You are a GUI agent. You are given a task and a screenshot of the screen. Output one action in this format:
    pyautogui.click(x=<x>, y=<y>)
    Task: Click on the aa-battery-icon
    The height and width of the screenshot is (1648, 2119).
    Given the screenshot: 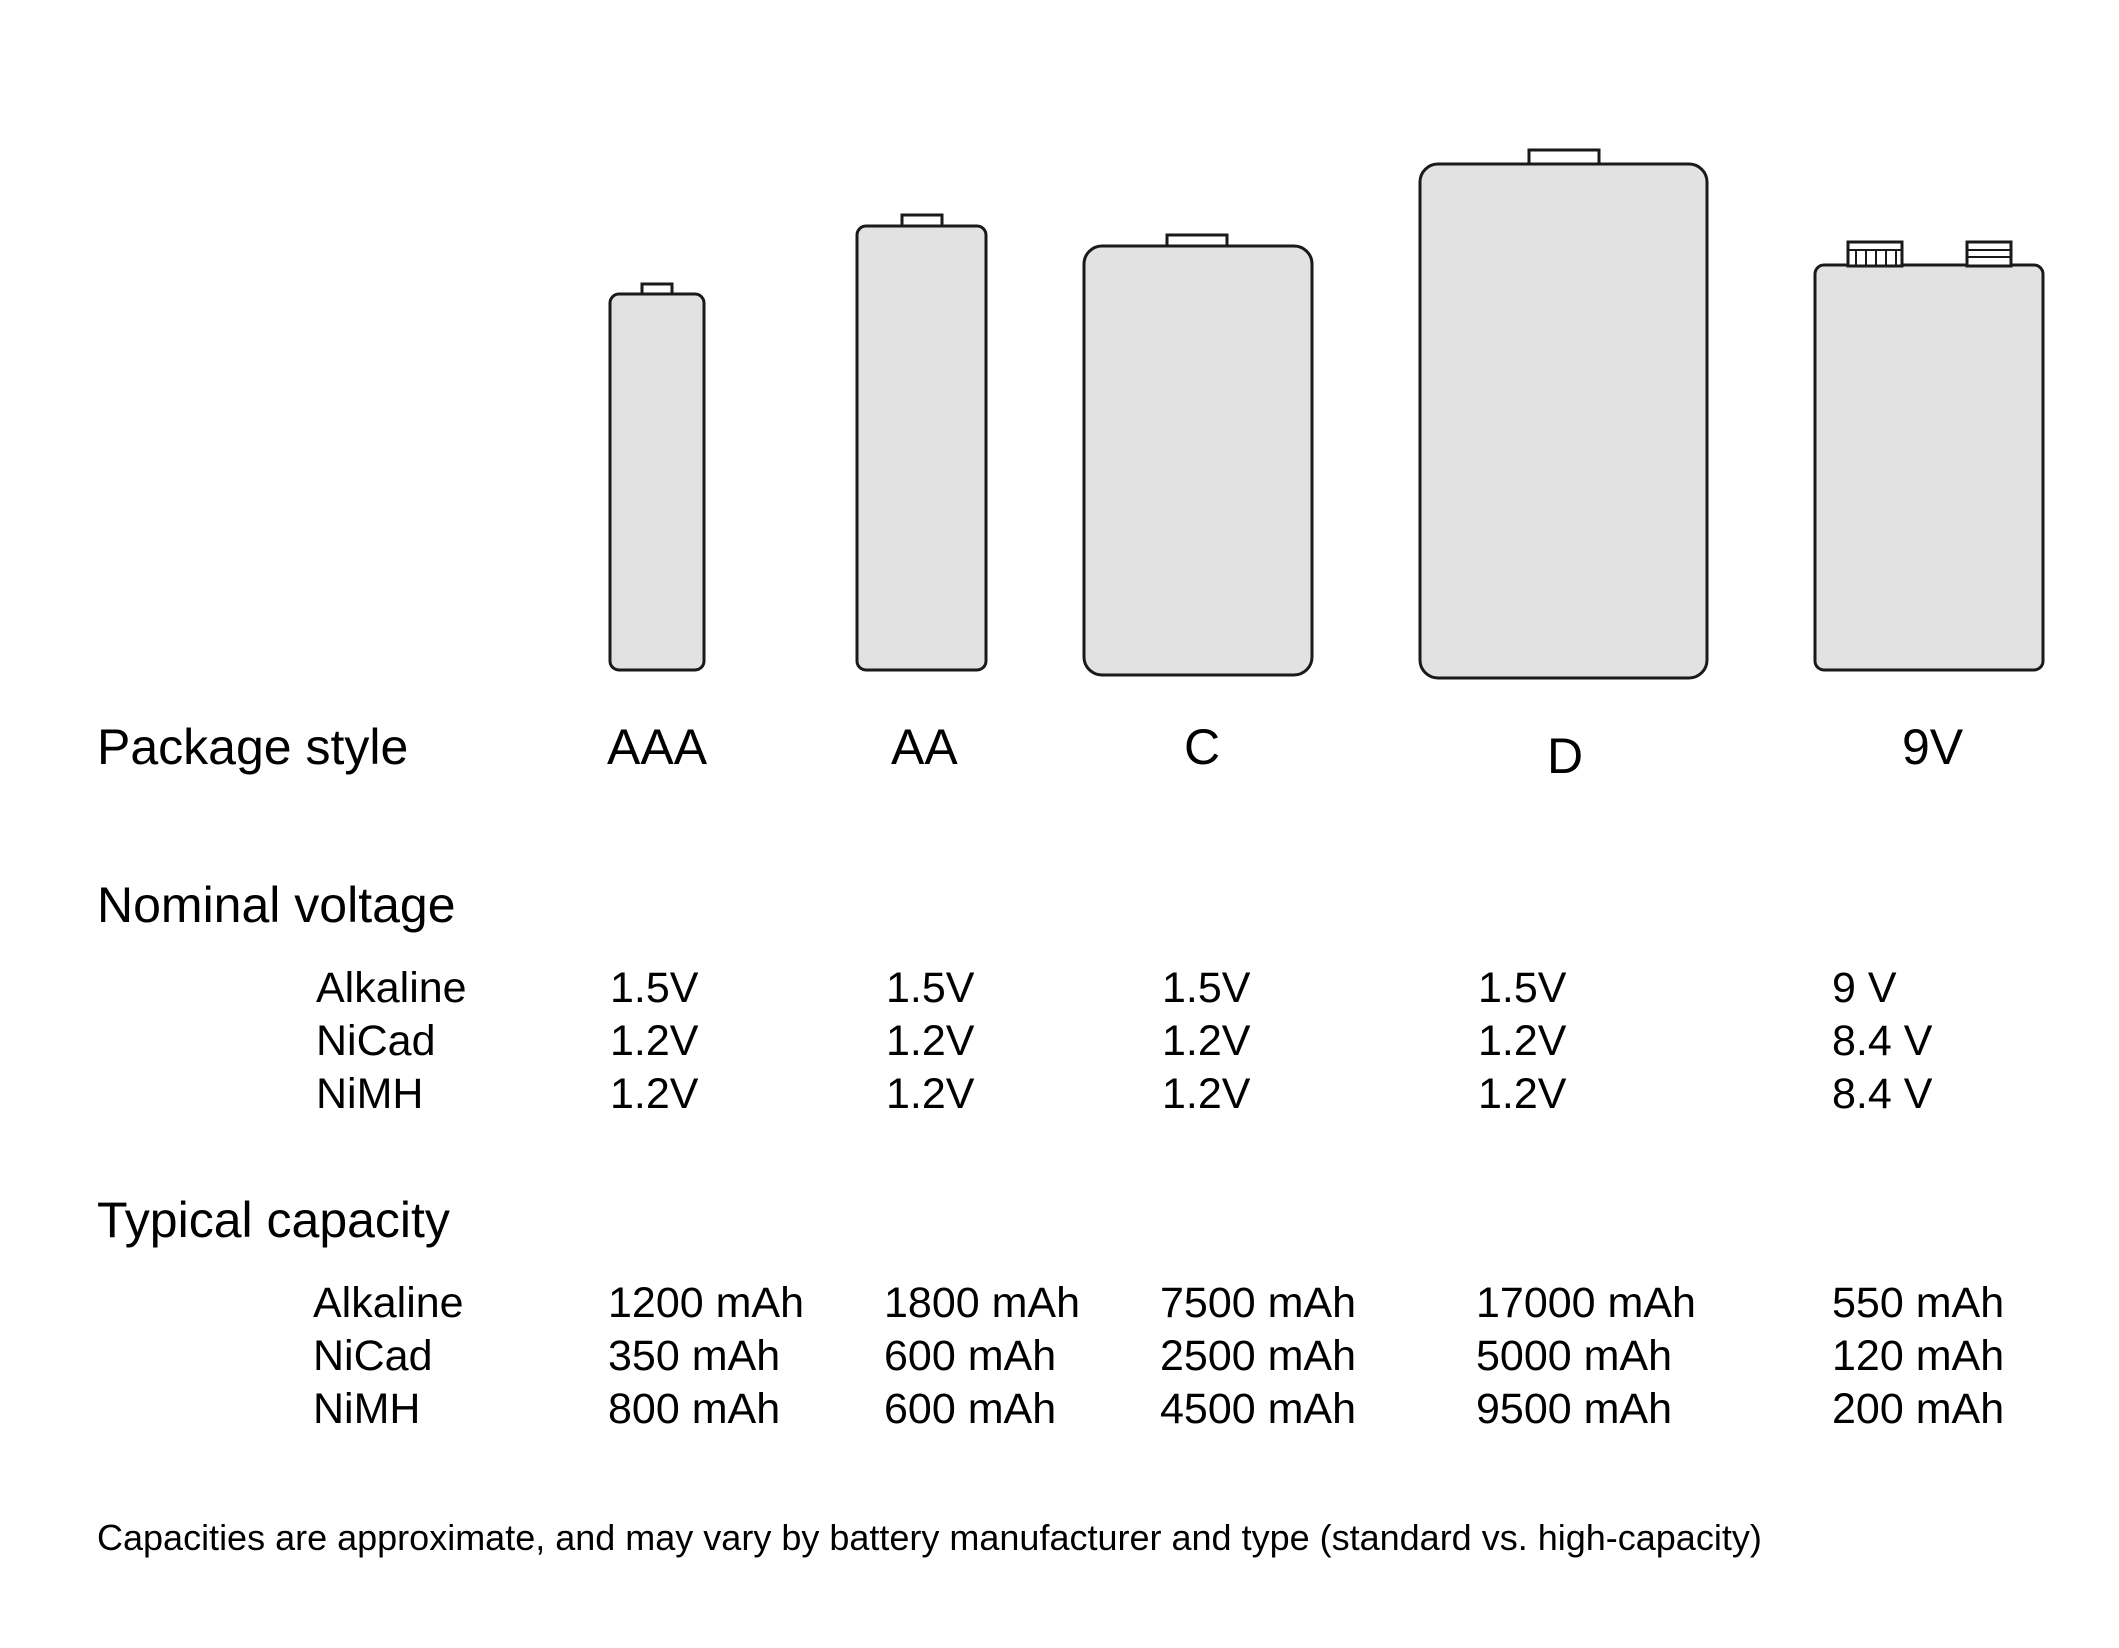 What is the action you would take?
    pyautogui.click(x=921, y=442)
    